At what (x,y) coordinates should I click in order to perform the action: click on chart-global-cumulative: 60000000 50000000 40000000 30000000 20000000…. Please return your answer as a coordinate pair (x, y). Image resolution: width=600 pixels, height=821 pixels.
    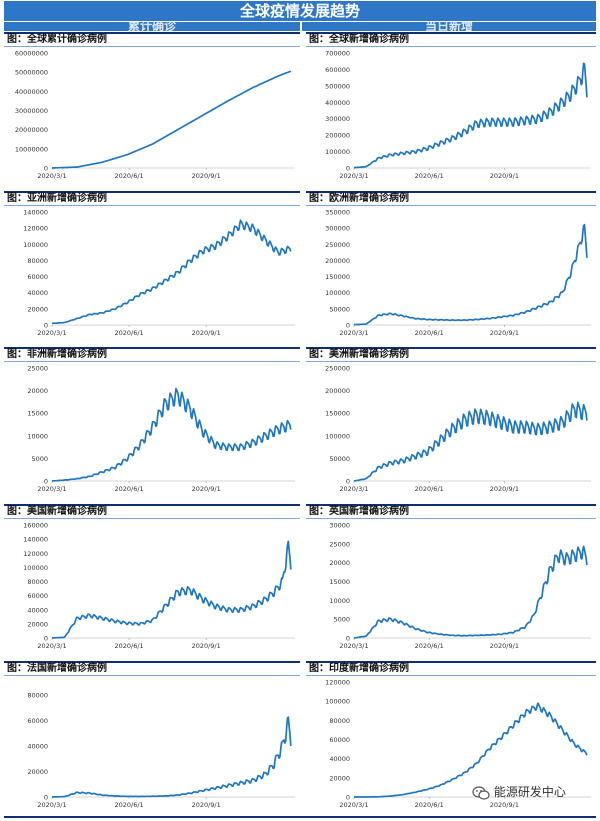
    Looking at the image, I should click on (155, 115).